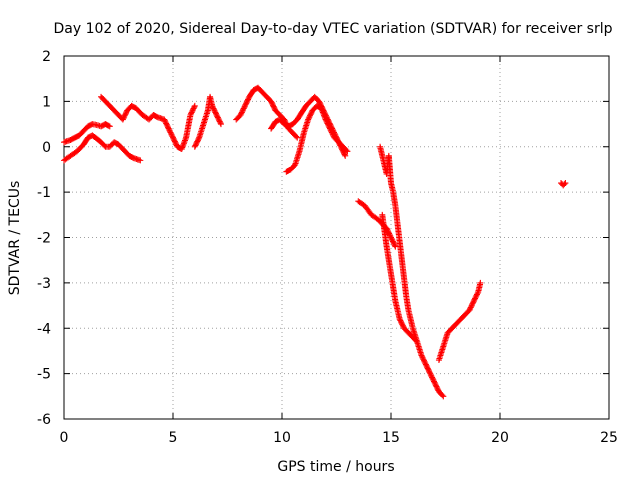 The height and width of the screenshot is (480, 640). I want to click on series-arc-a, so click(102, 148).